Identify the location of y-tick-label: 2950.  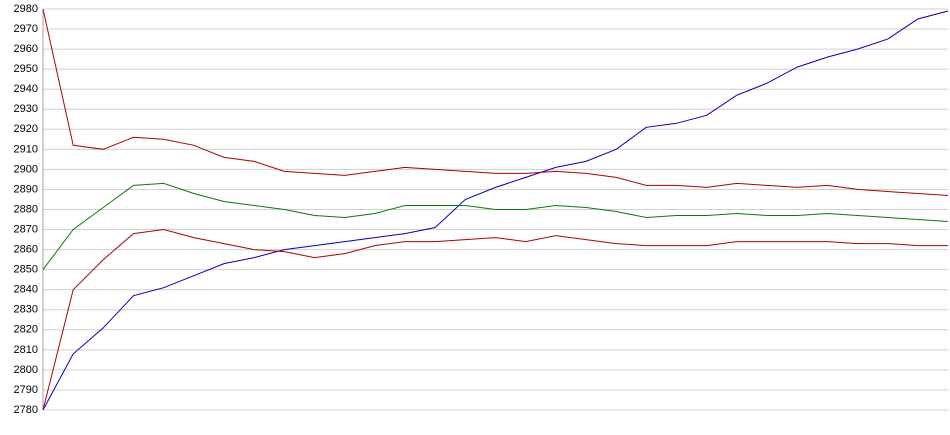
(26, 69).